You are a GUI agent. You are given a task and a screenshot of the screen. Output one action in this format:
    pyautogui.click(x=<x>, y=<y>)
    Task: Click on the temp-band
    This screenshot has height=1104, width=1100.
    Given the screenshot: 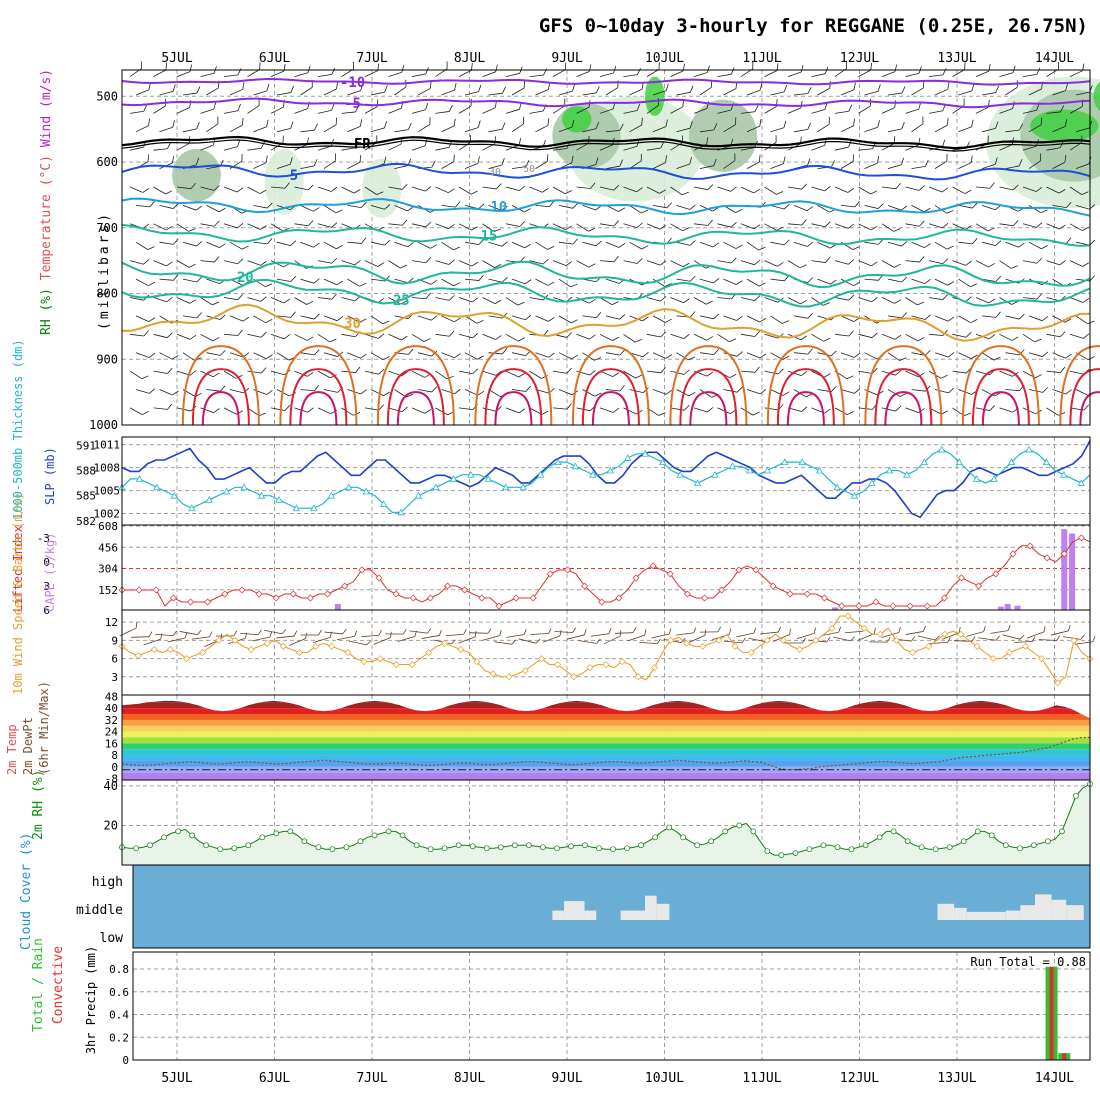 What is the action you would take?
    pyautogui.click(x=606, y=758)
    